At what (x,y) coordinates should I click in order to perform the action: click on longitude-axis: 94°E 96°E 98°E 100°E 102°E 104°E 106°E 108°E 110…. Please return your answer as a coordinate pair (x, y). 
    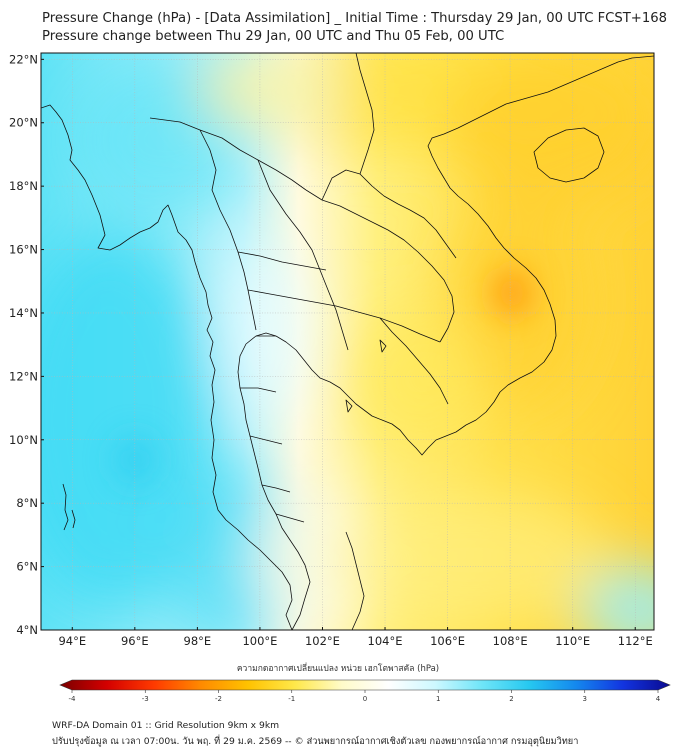
    Looking at the image, I should click on (355, 637).